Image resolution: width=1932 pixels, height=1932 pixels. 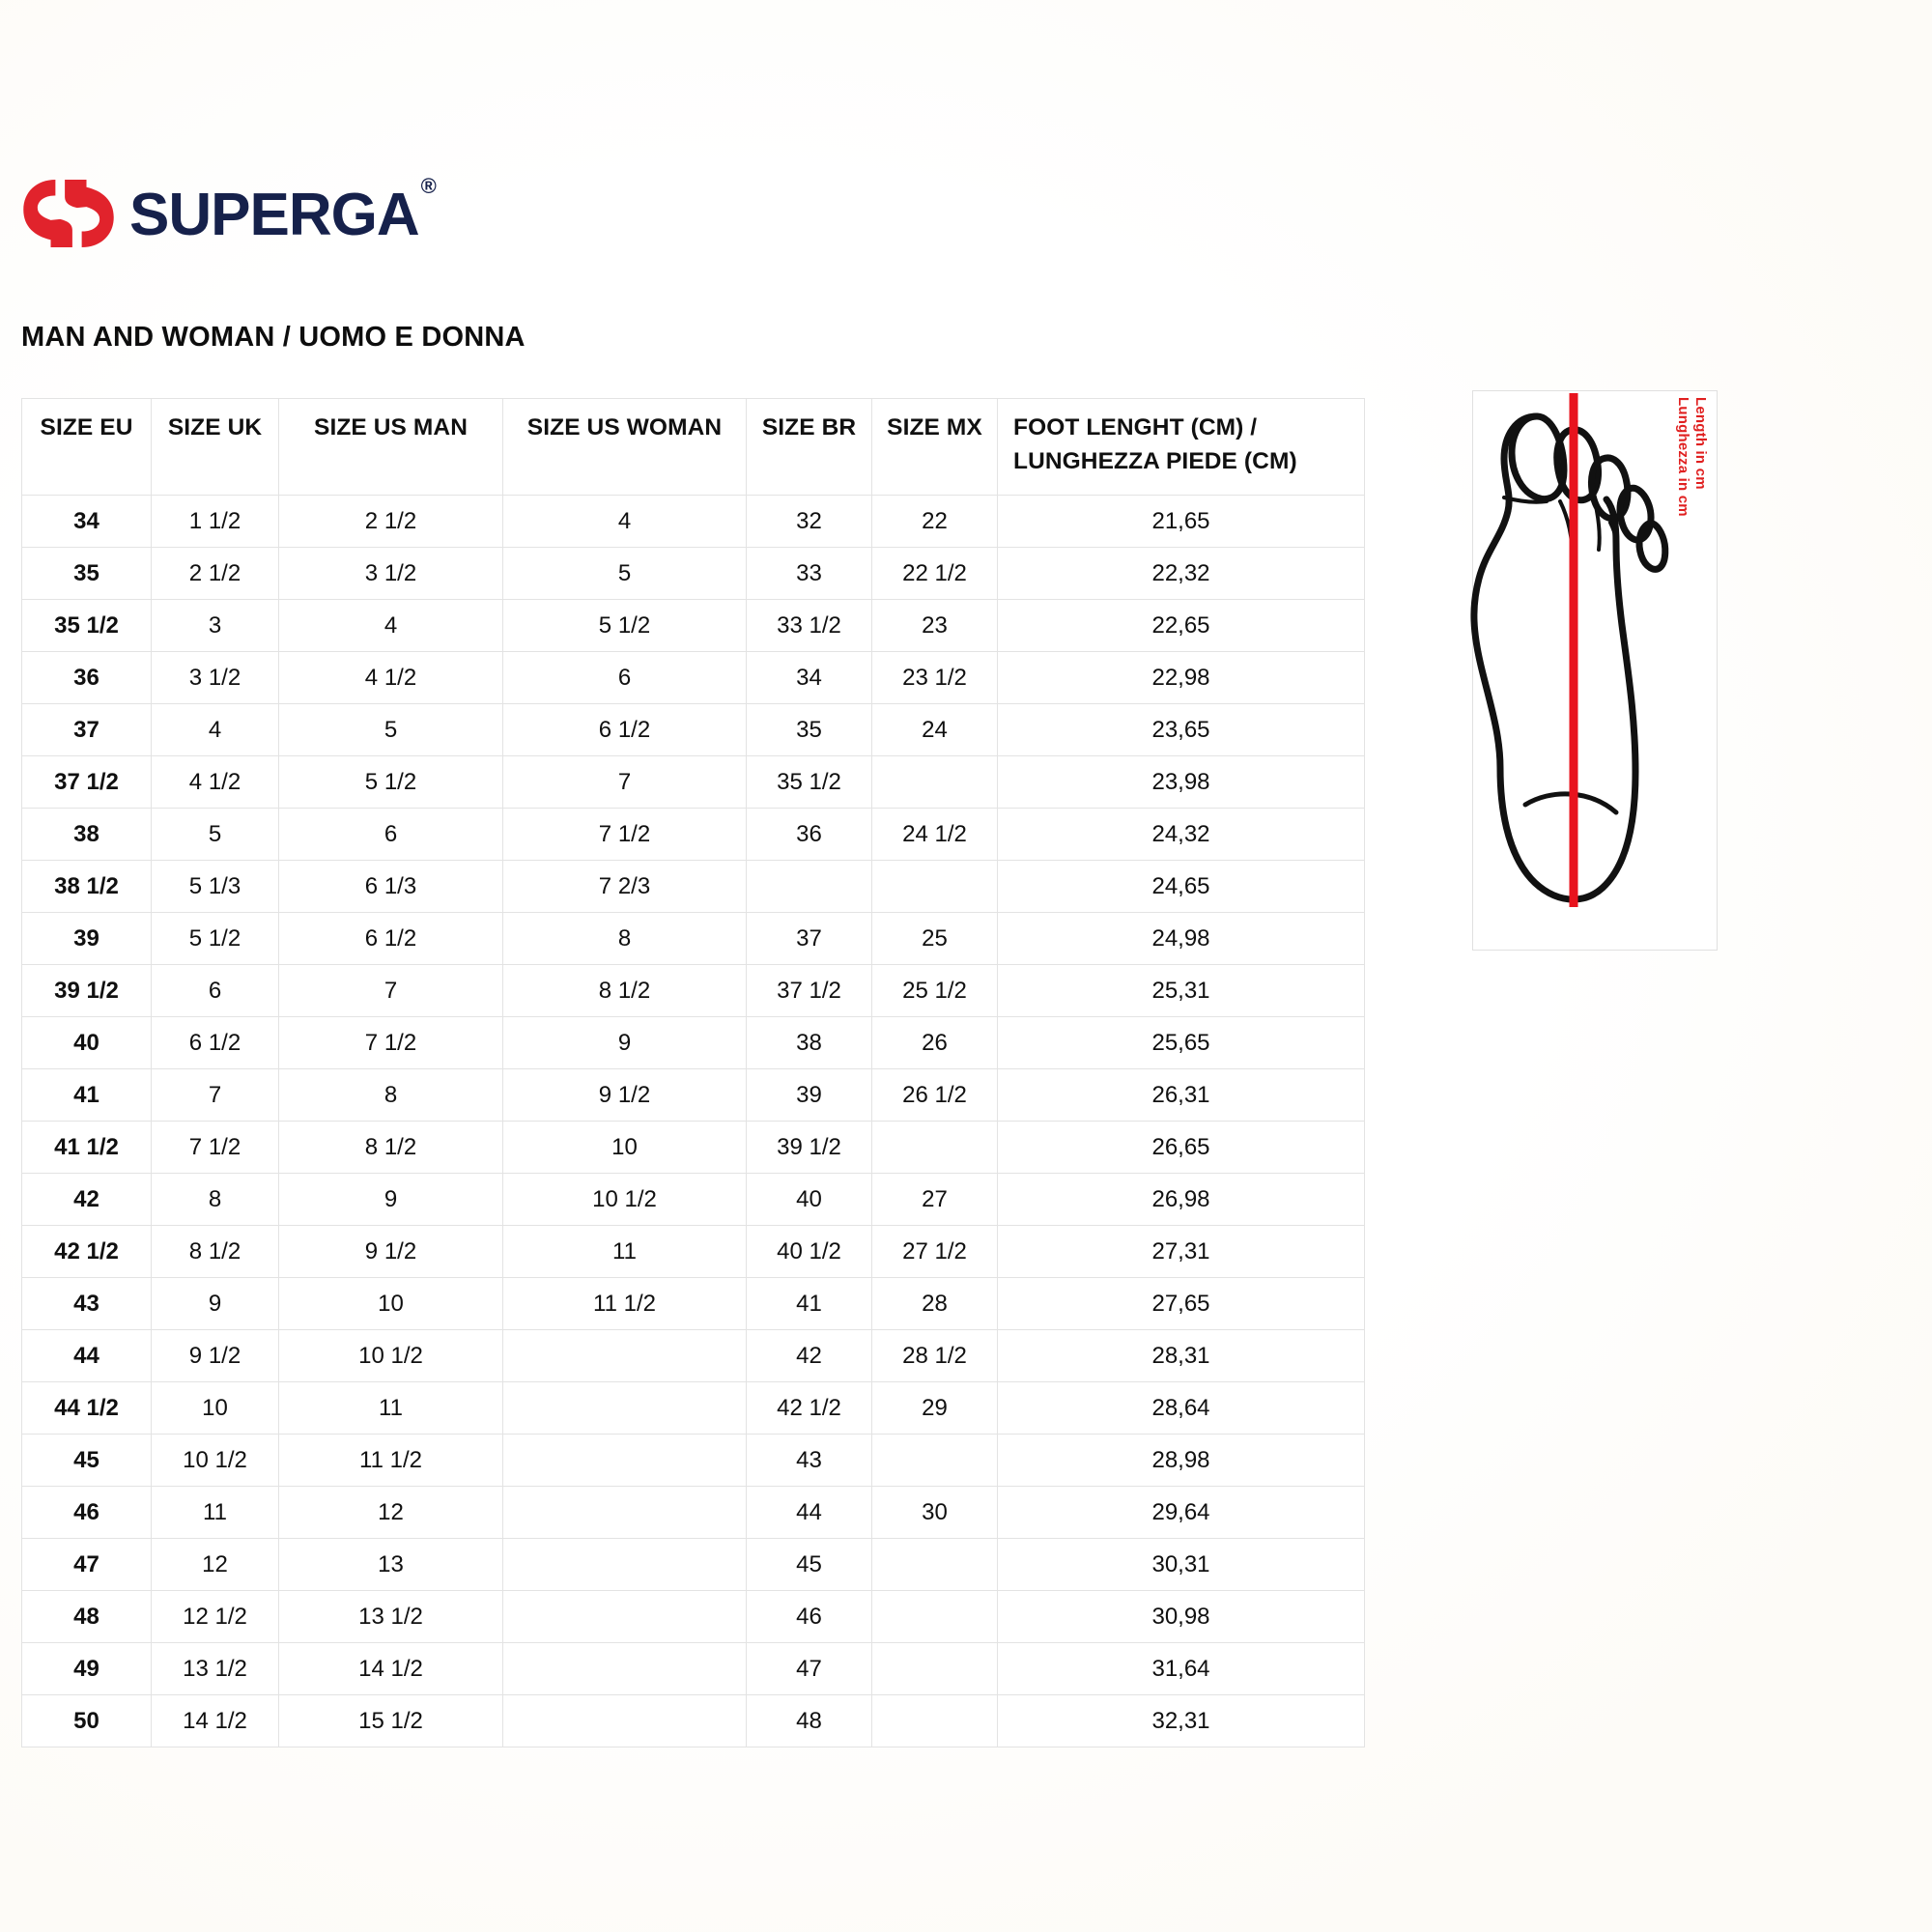 What do you see at coordinates (215, 521) in the screenshot?
I see `cell-uk: 1 1/2` at bounding box center [215, 521].